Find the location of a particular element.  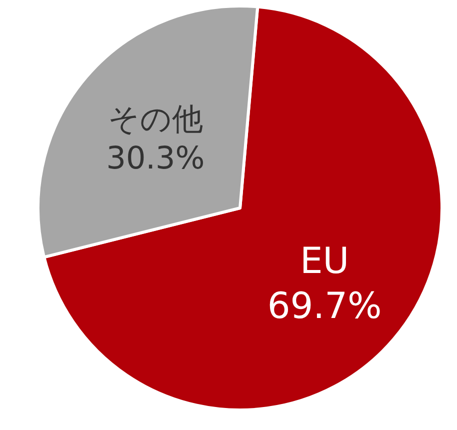

data-label: 69.7% is located at coordinates (324, 306).